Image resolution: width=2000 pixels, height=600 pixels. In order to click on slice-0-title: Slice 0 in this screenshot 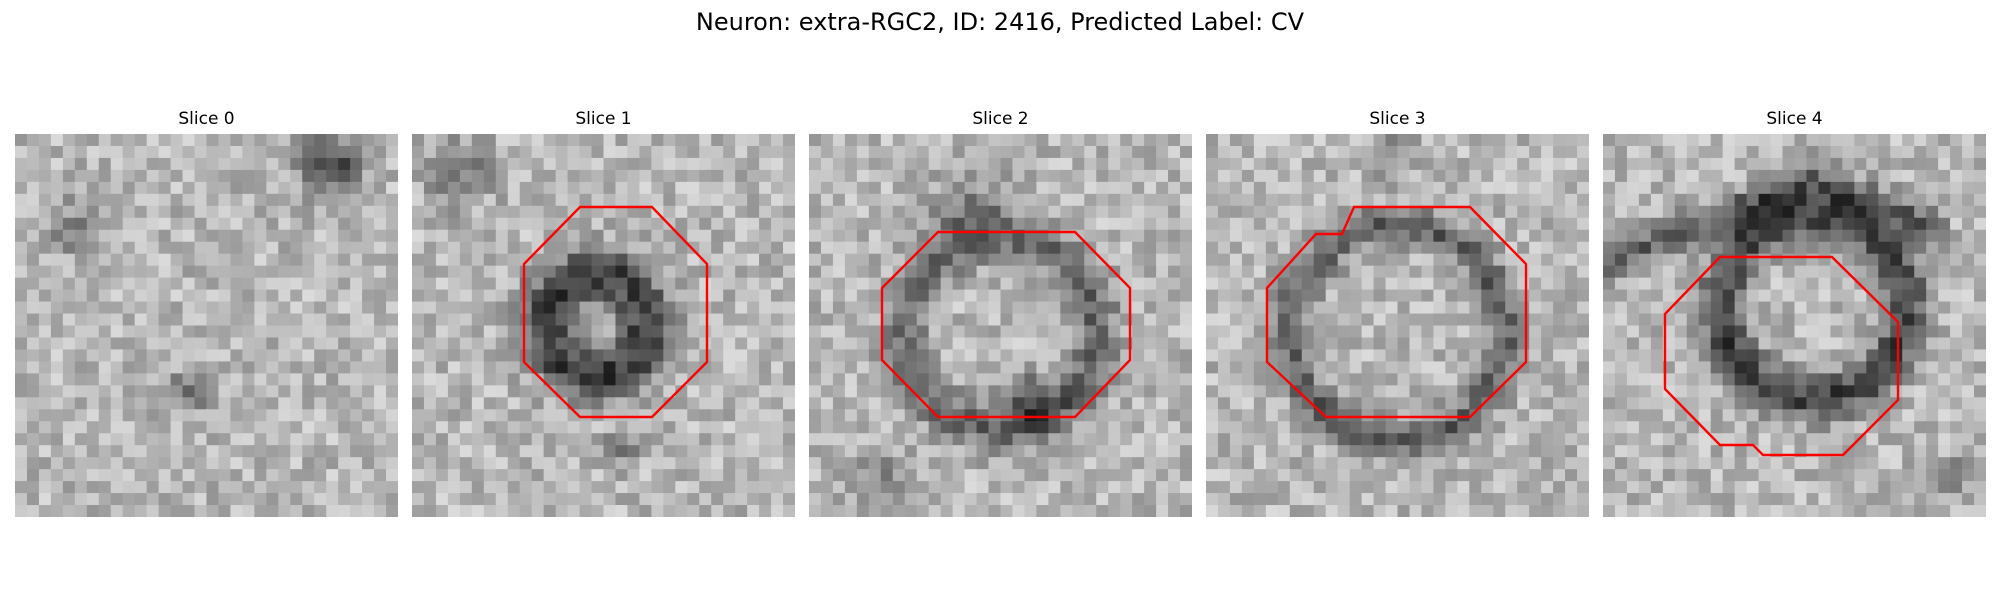, I will do `click(206, 119)`.